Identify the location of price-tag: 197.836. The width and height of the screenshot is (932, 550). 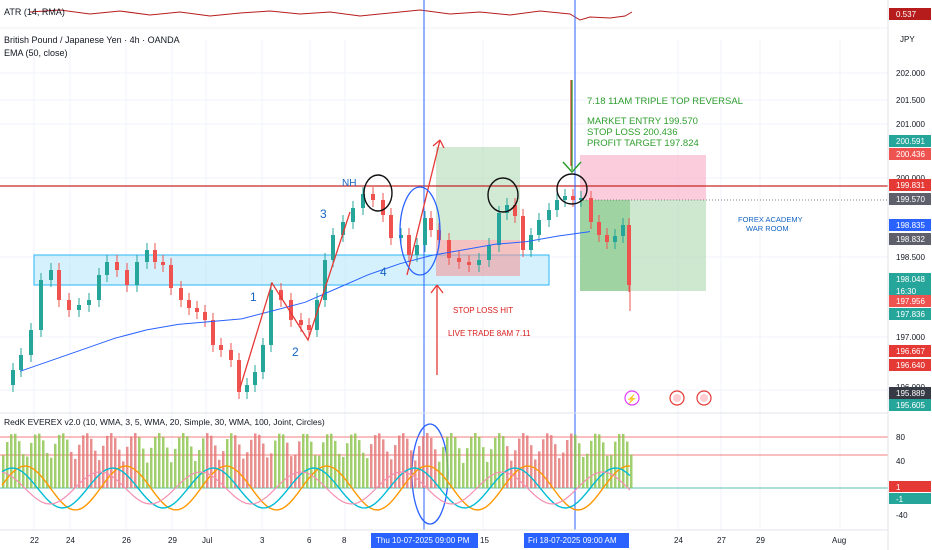
(910, 314).